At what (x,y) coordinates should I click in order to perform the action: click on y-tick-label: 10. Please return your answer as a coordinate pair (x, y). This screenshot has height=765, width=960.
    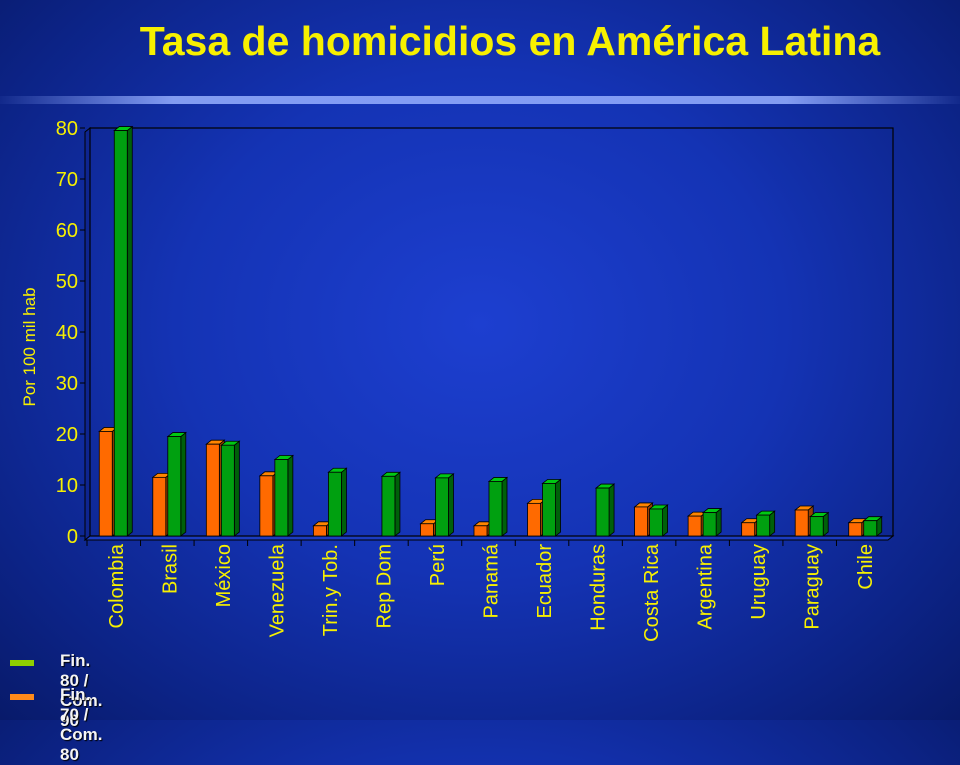
    Looking at the image, I should click on (67, 486).